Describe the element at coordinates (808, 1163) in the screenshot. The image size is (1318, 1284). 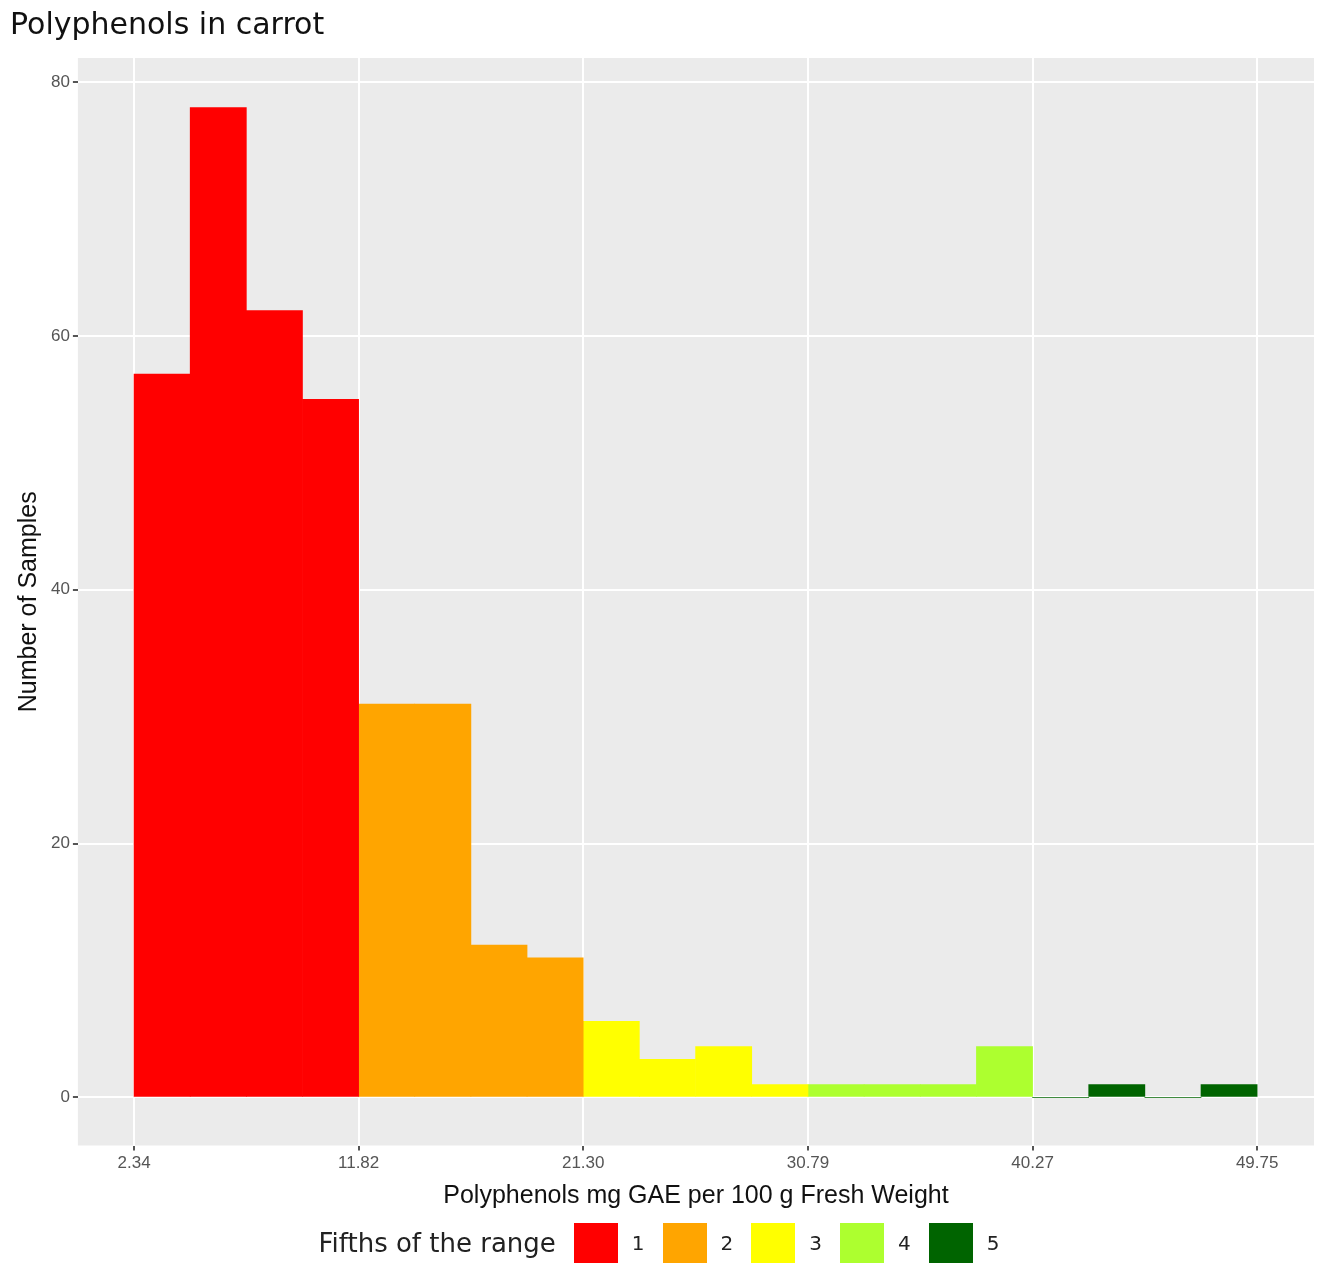
I see `x-tick-label: 30.79` at that location.